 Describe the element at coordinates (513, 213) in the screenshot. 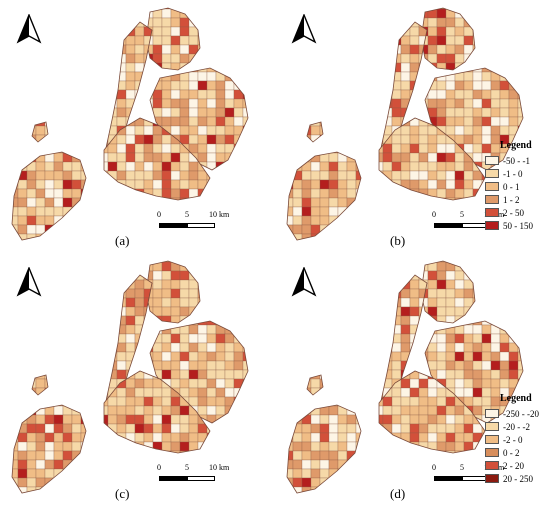

I see `legend-item-label: 2 - 50` at that location.